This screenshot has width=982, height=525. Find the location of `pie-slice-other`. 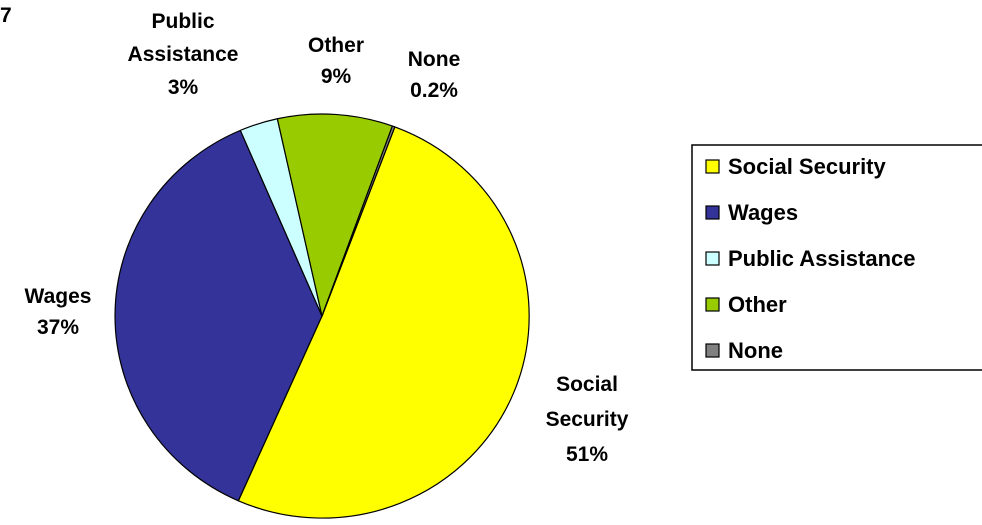

pie-slice-other is located at coordinates (334, 215).